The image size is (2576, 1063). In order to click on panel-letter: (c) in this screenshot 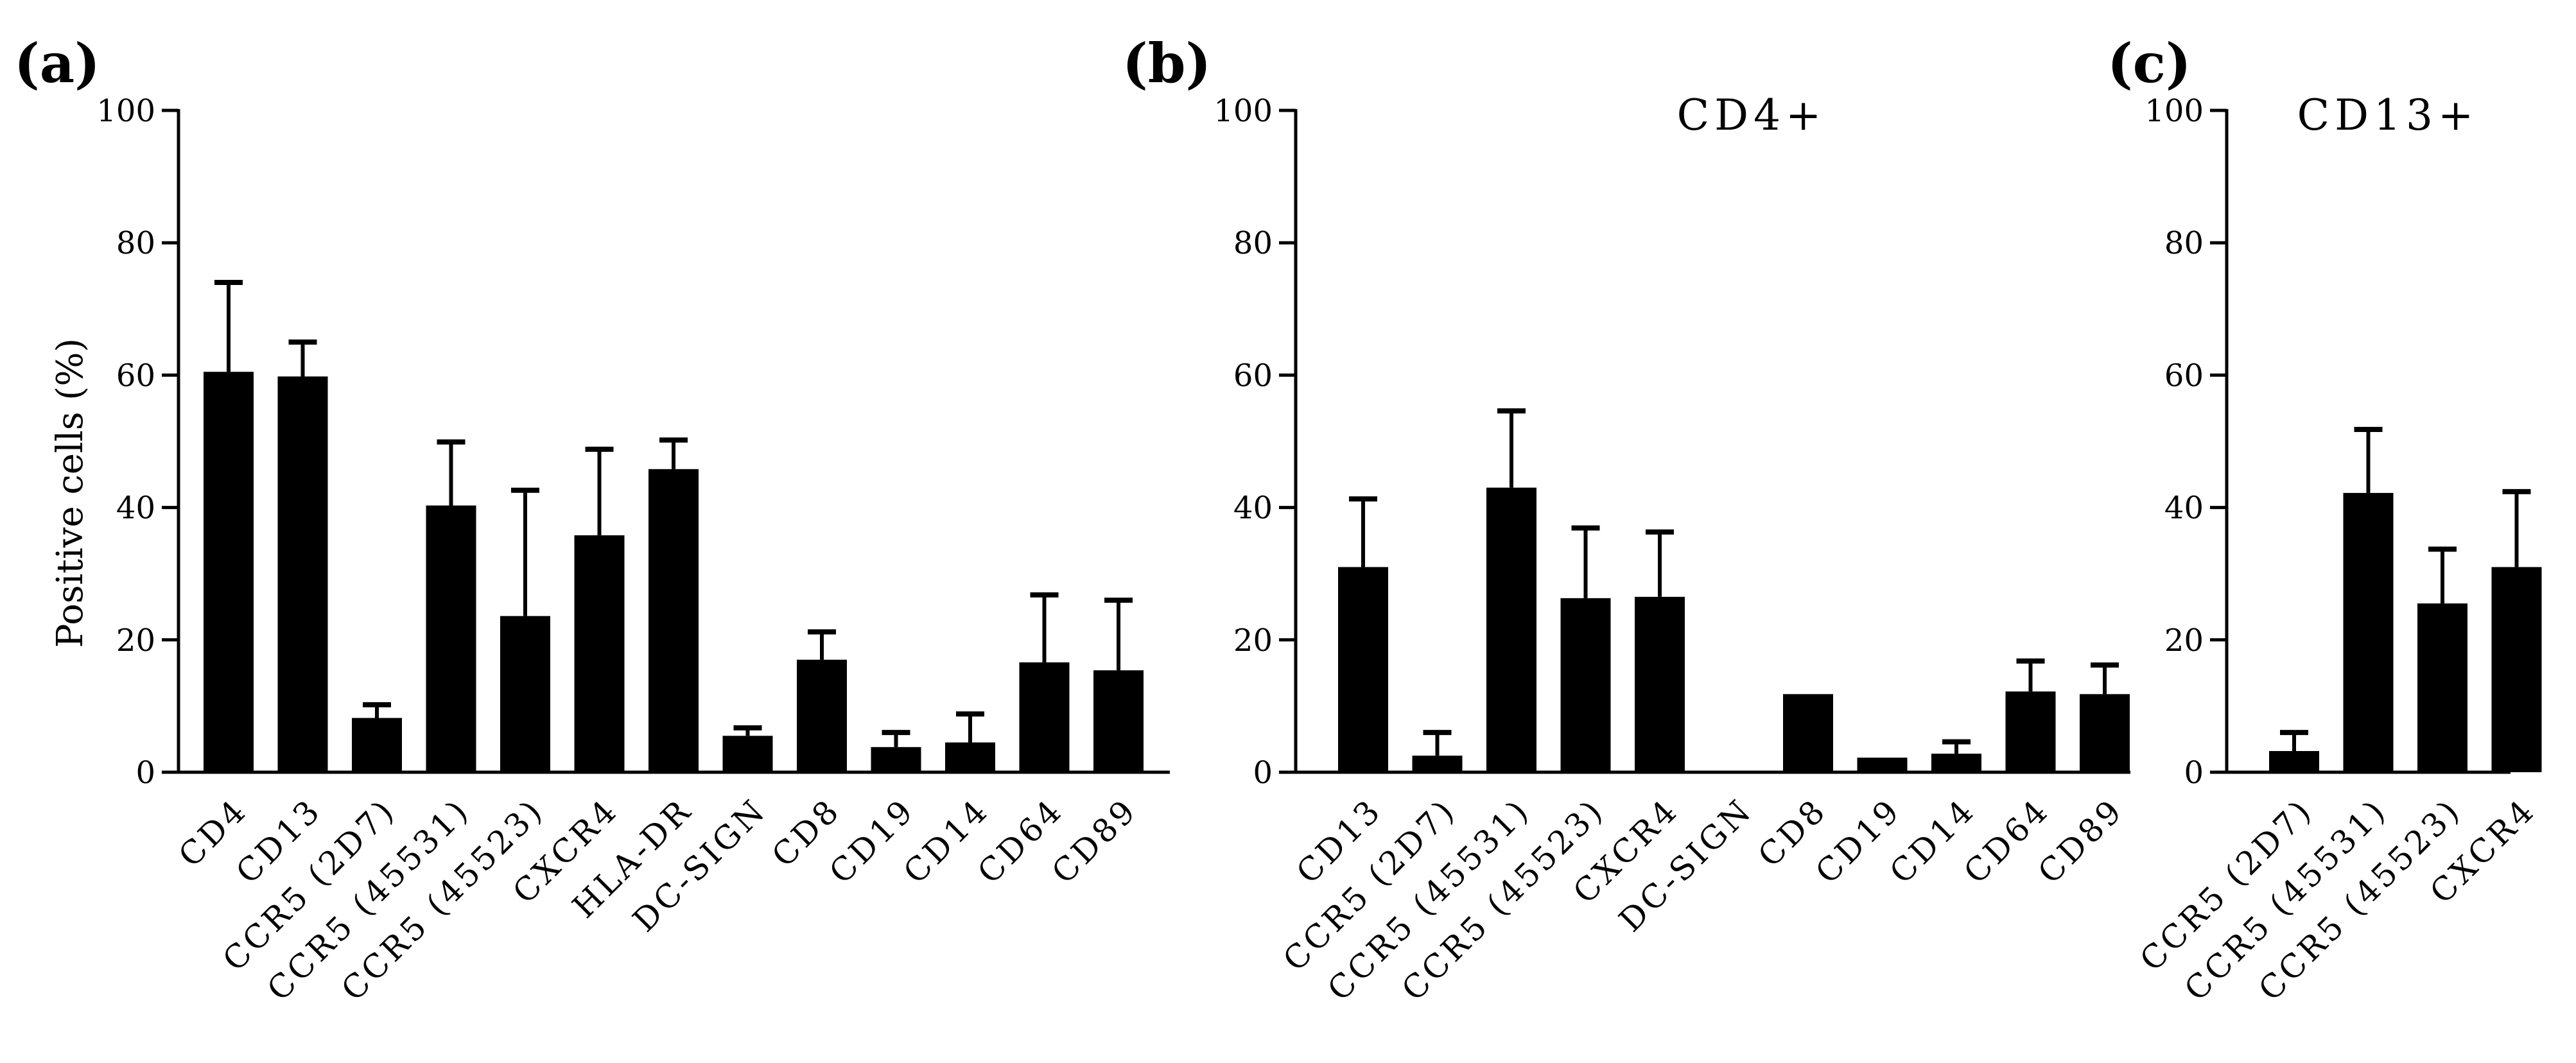, I will do `click(2149, 63)`.